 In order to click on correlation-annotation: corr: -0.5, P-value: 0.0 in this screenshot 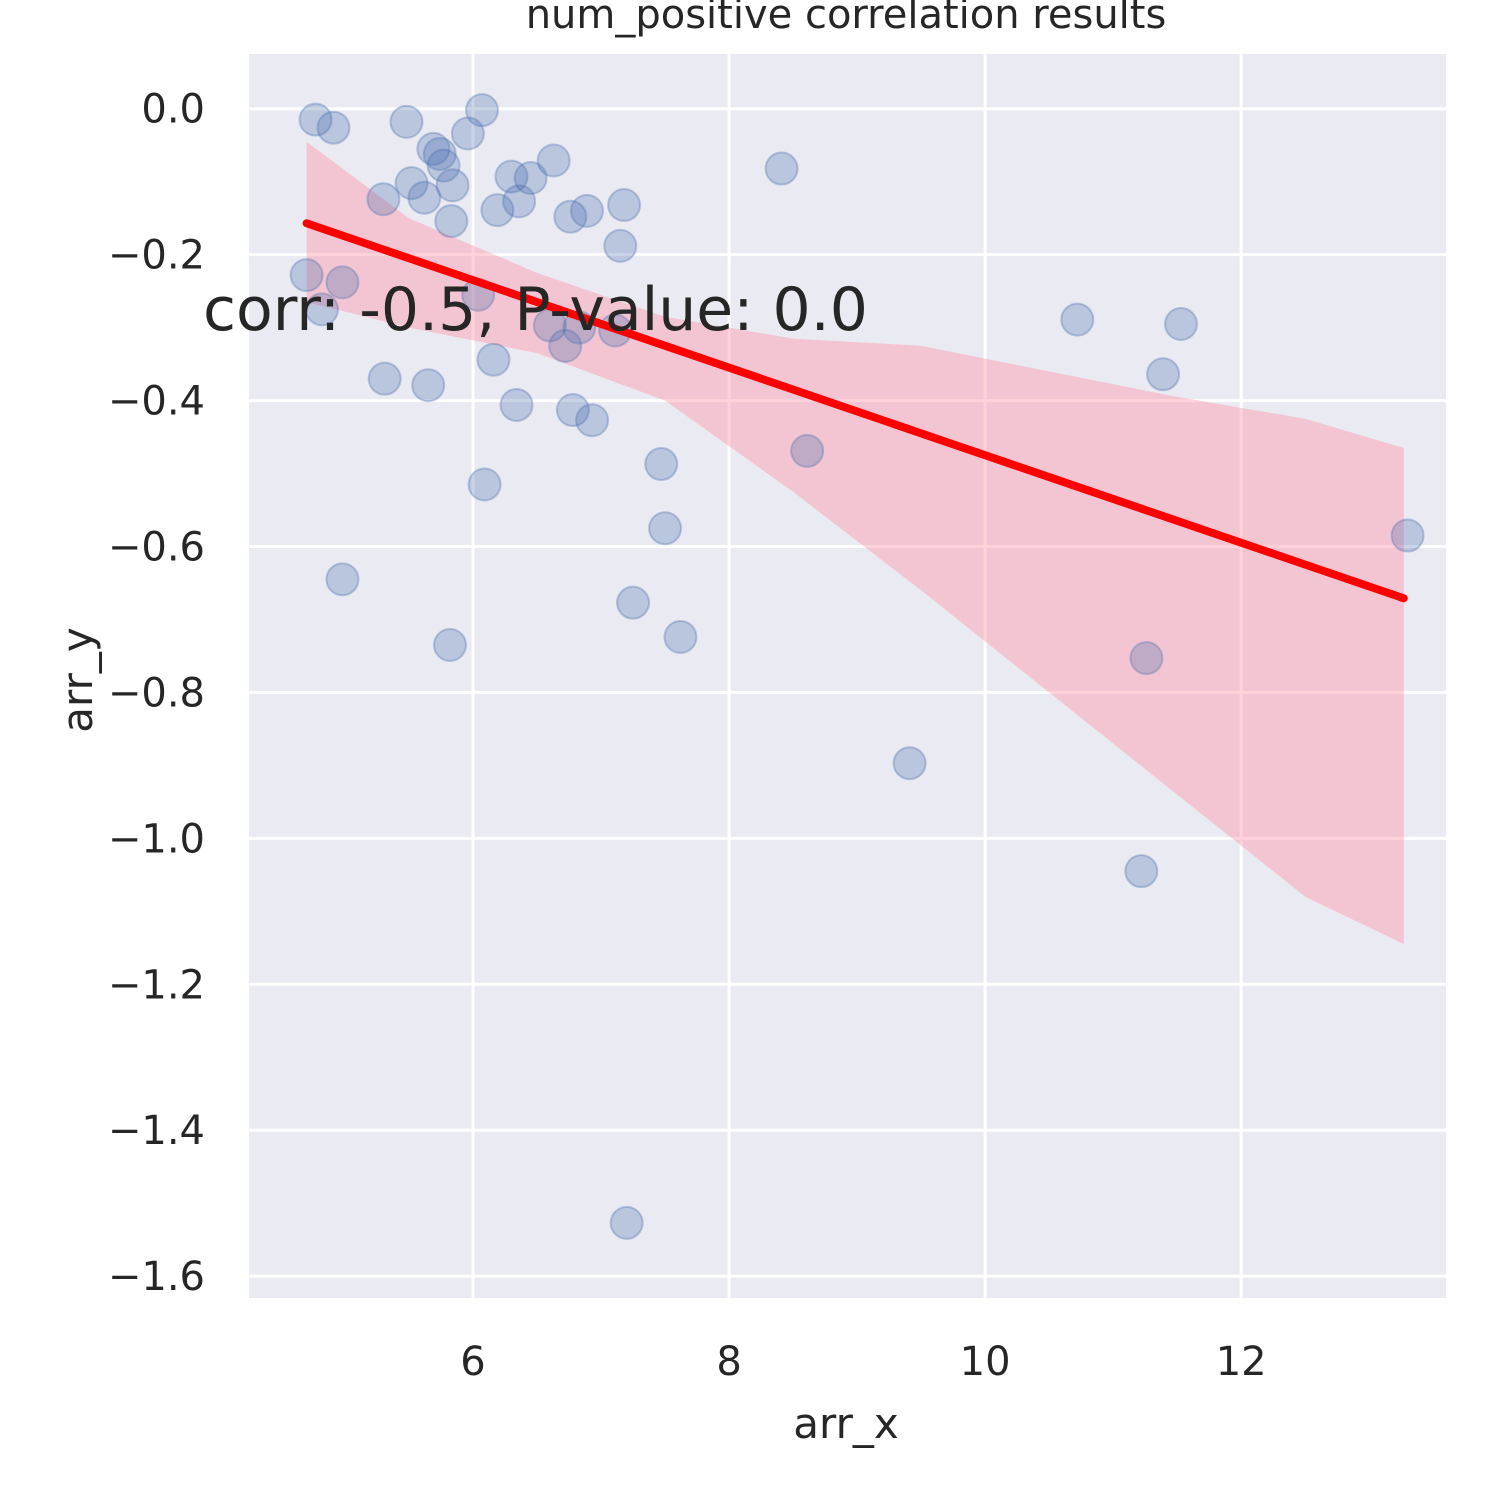, I will do `click(535, 310)`.